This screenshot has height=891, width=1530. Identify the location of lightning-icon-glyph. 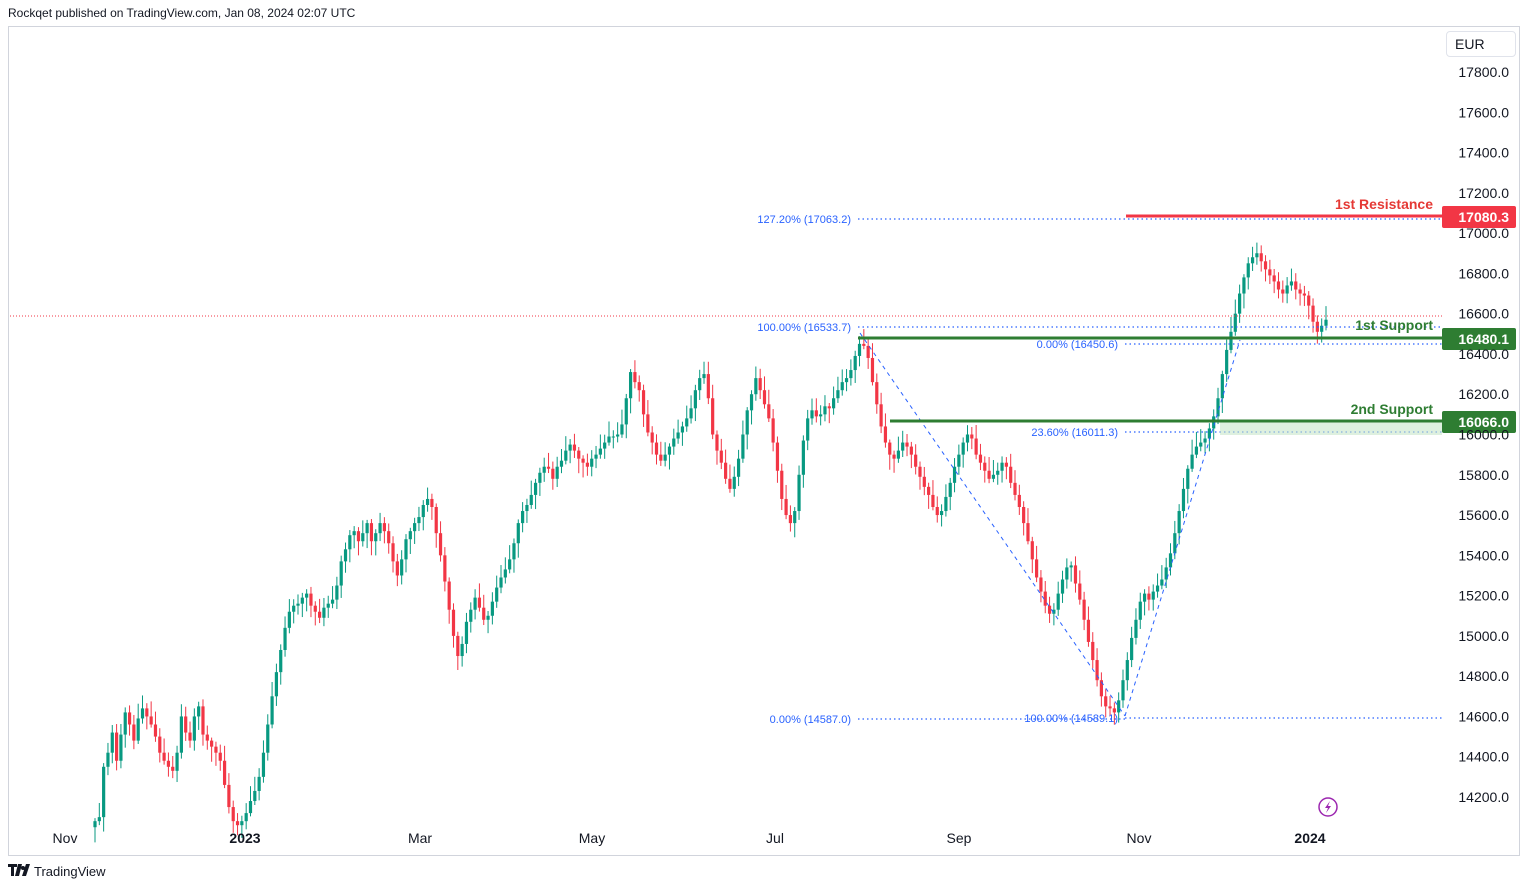
(1328, 807).